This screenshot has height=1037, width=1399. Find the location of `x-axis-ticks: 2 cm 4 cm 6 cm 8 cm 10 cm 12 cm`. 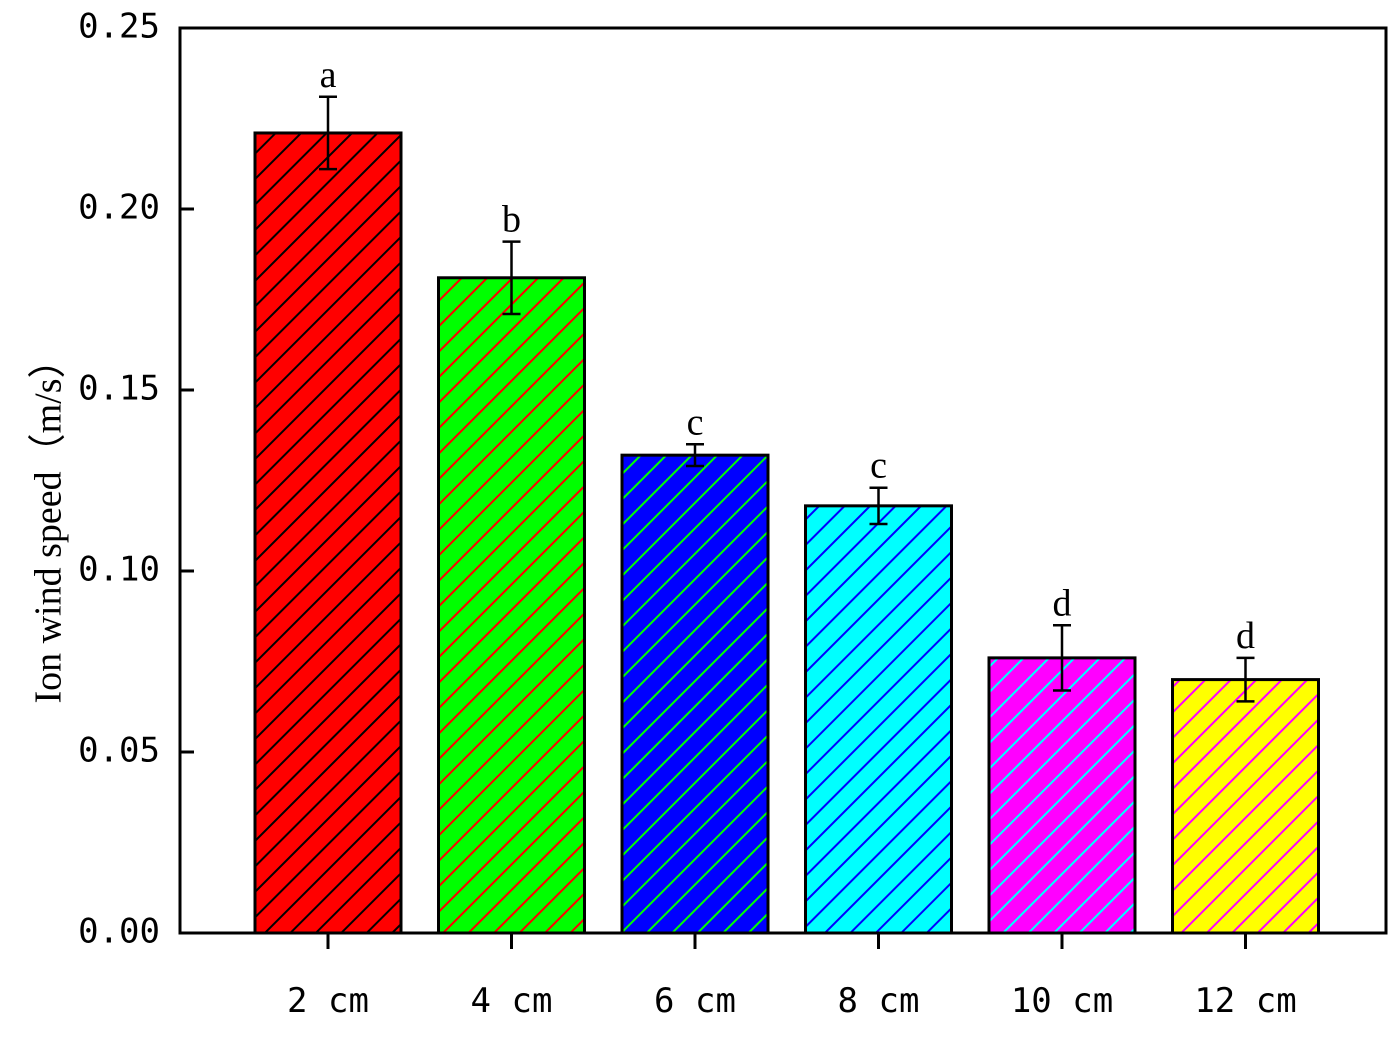

x-axis-ticks: 2 cm 4 cm 6 cm 8 cm 10 cm 12 cm is located at coordinates (792, 977).